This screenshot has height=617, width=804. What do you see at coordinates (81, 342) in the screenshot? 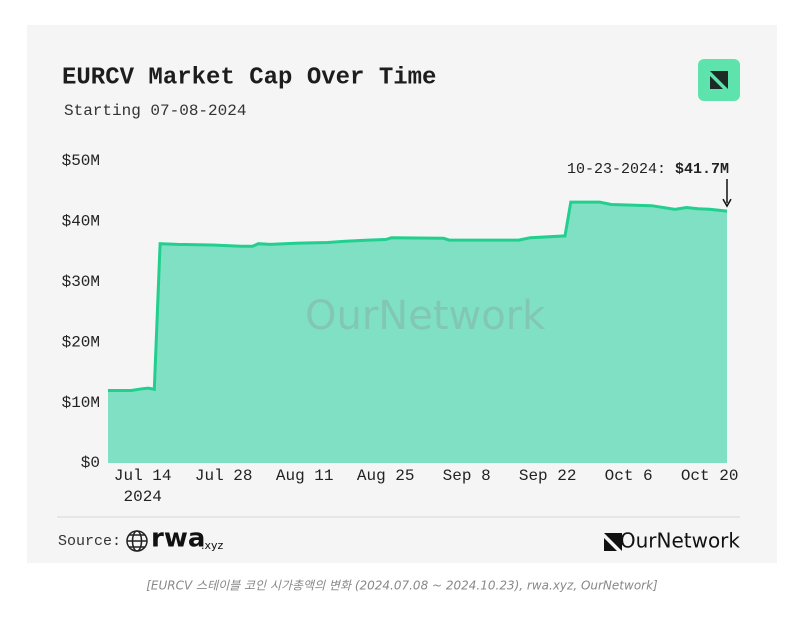
I see `y-tick-label: $20M` at bounding box center [81, 342].